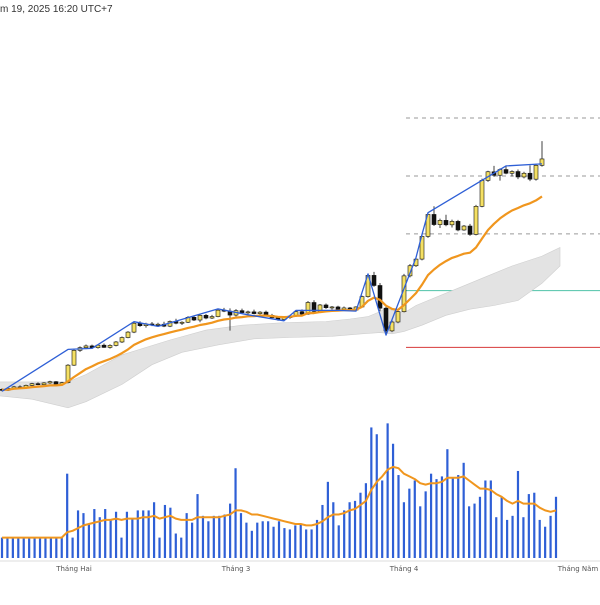  What do you see at coordinates (503, 232) in the screenshot?
I see `price-levels` at bounding box center [503, 232].